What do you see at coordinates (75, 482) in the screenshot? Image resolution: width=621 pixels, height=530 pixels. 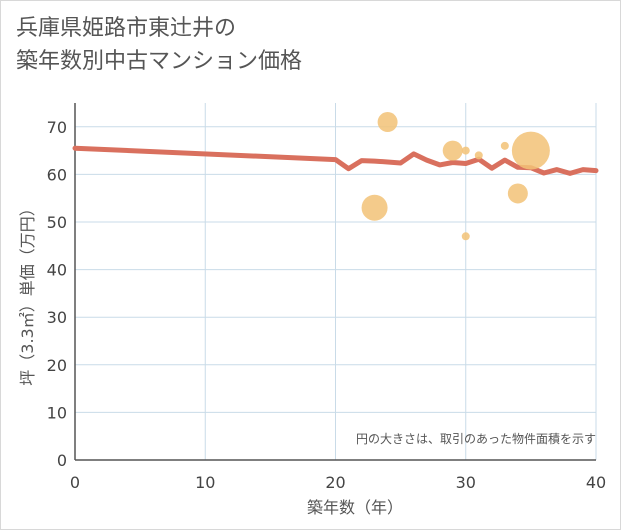 I see `x-tick-label: 0` at bounding box center [75, 482].